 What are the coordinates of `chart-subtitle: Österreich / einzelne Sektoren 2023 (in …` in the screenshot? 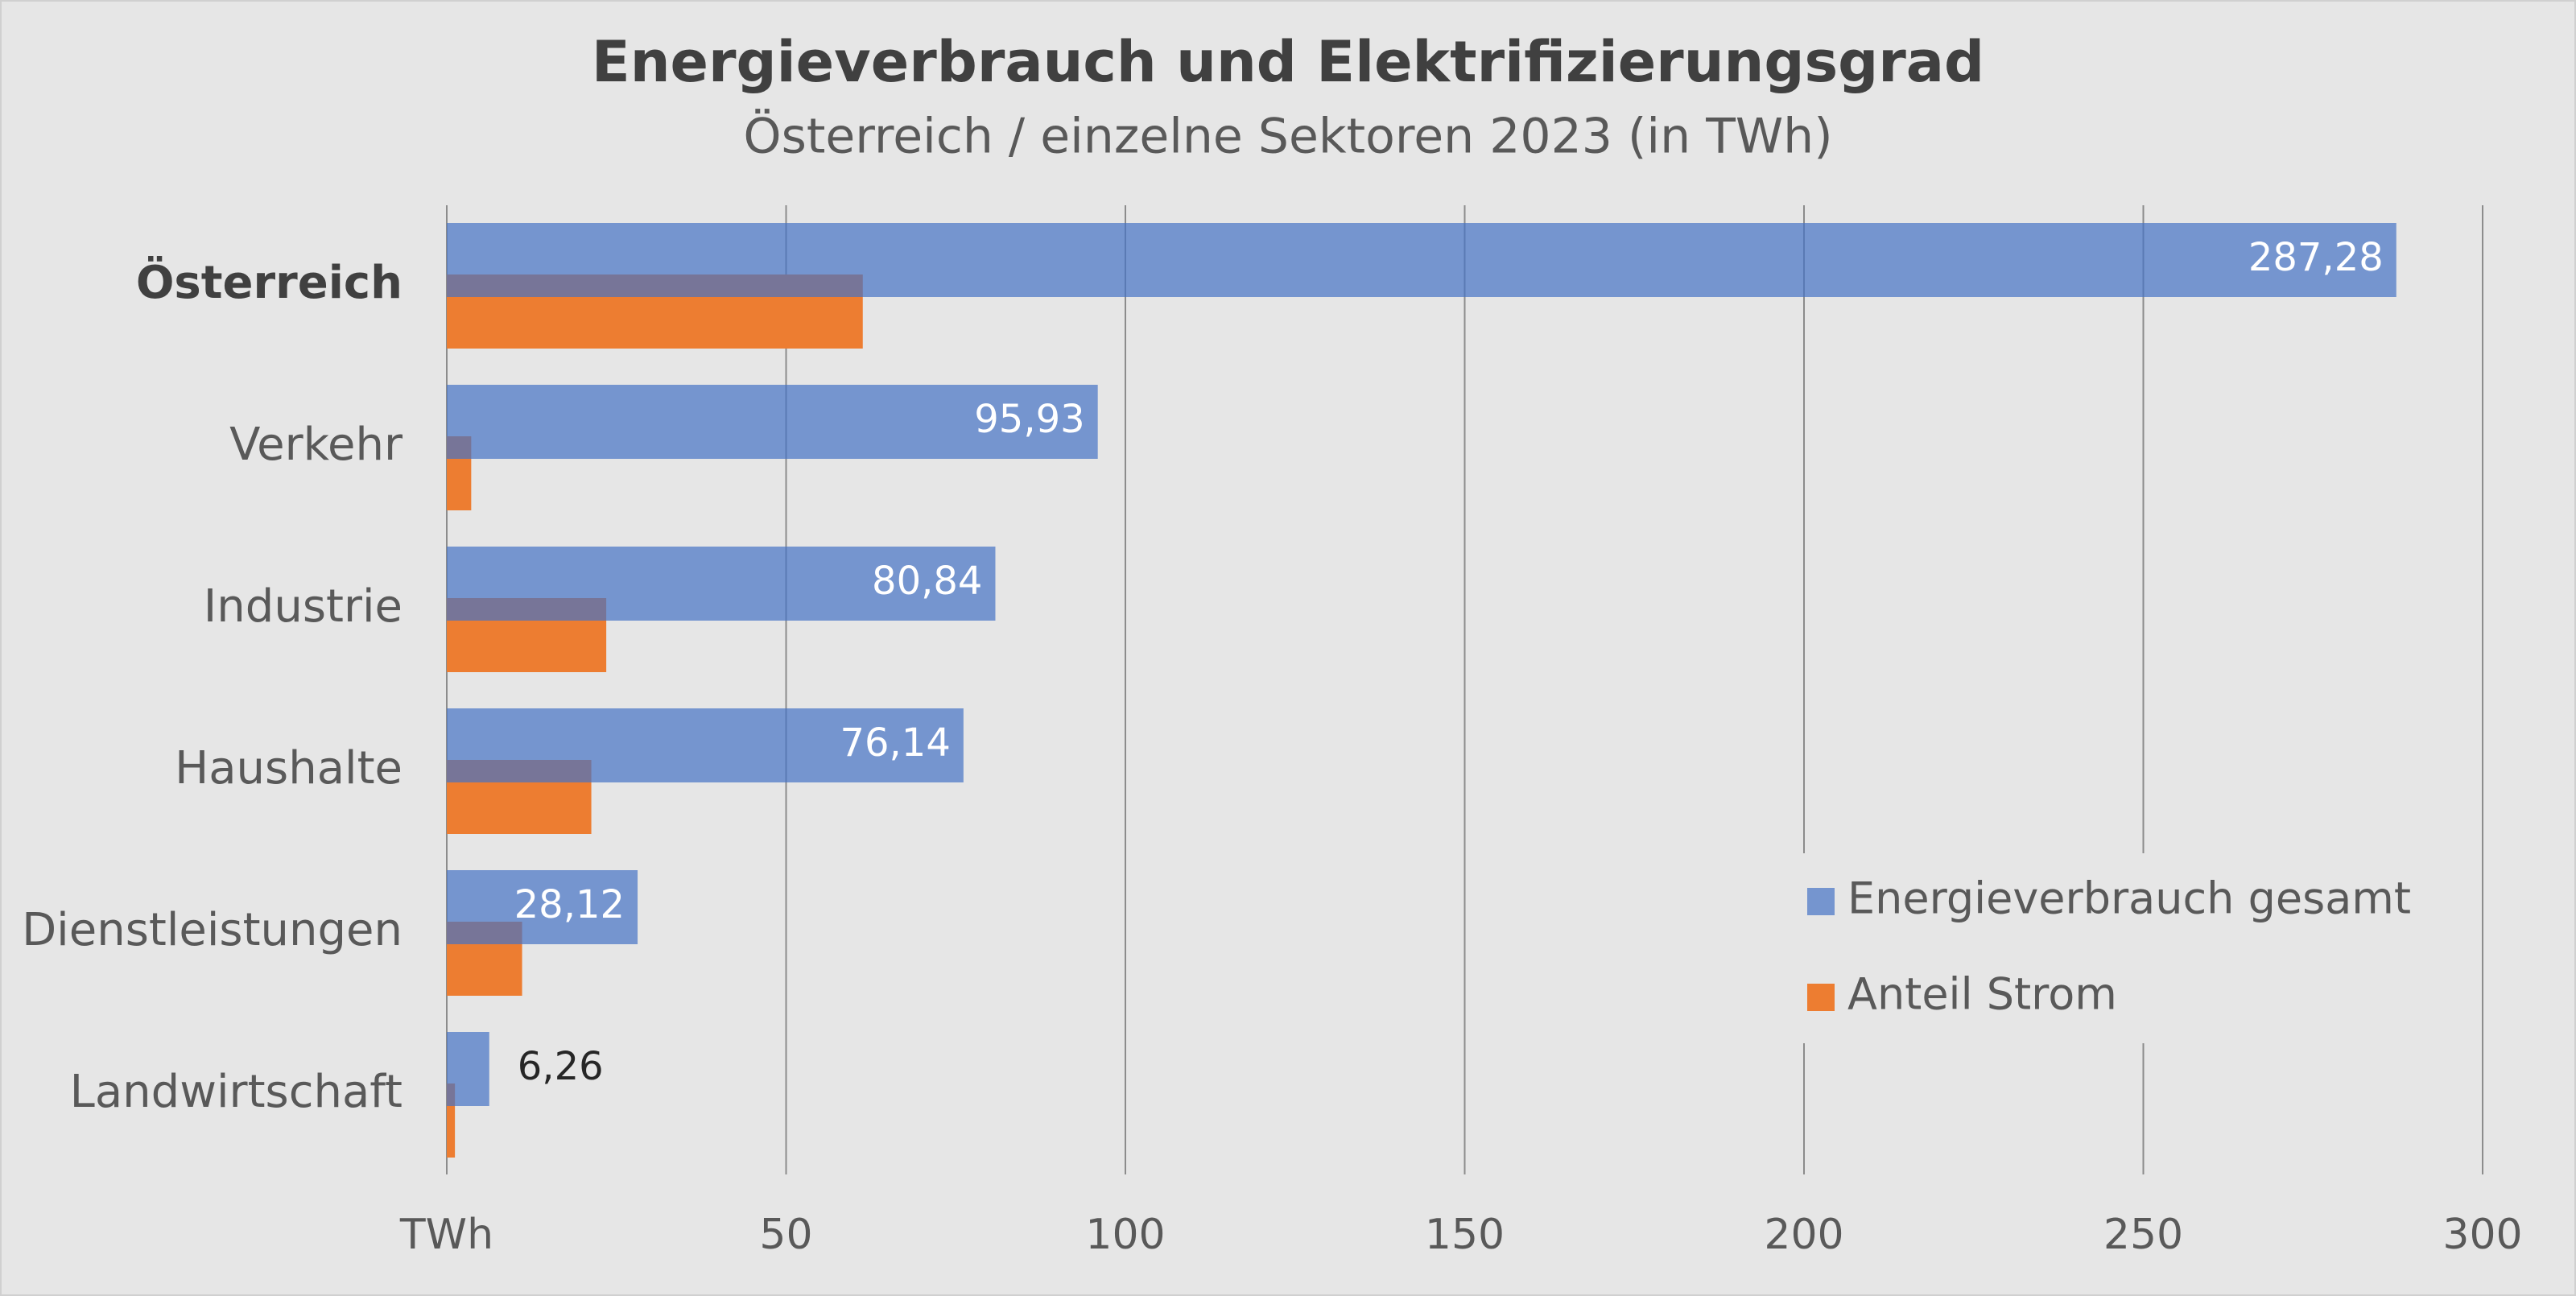 It's located at (1287, 136).